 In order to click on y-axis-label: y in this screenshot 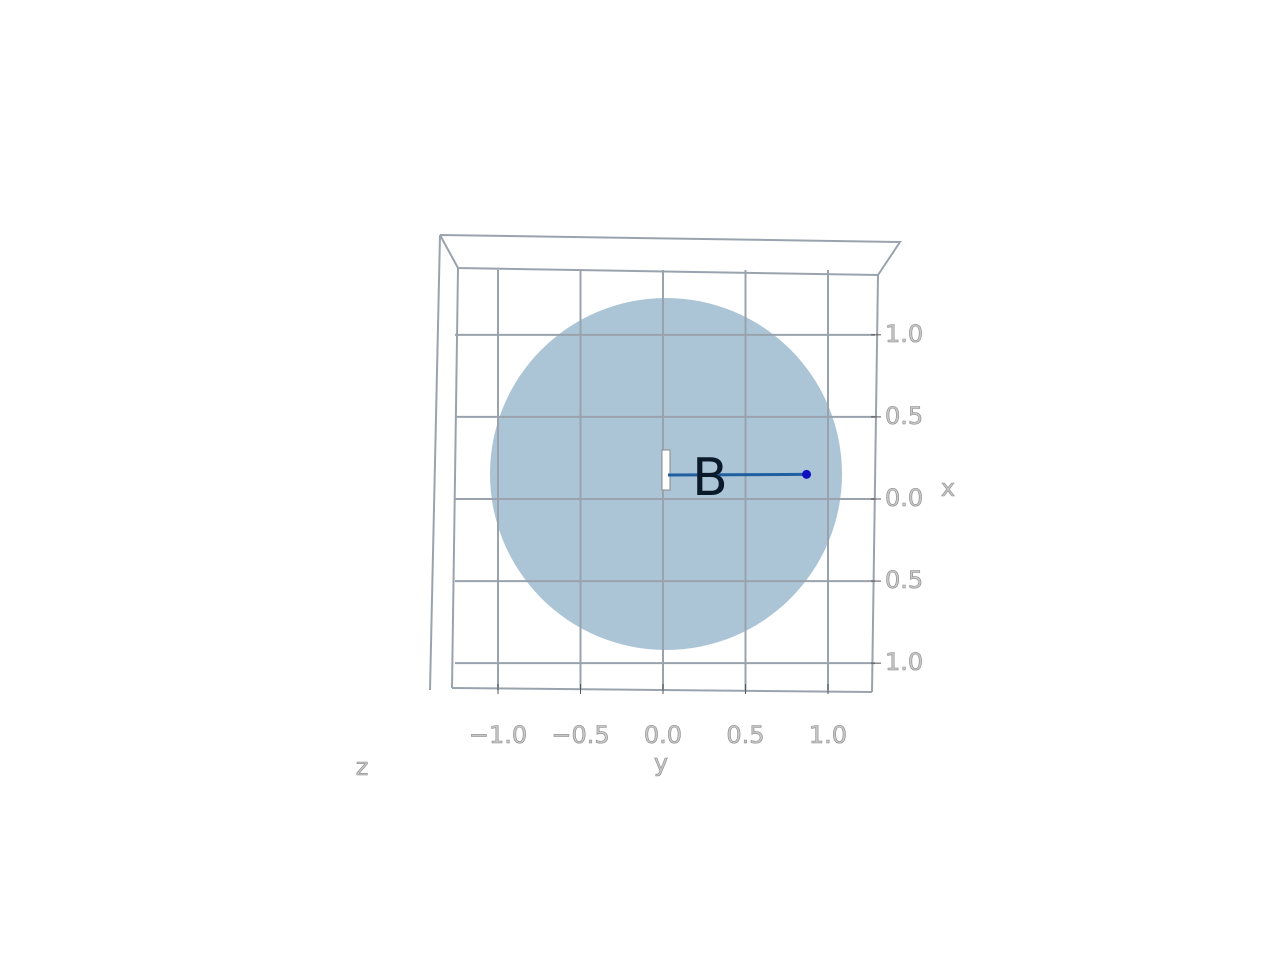, I will do `click(661, 763)`.